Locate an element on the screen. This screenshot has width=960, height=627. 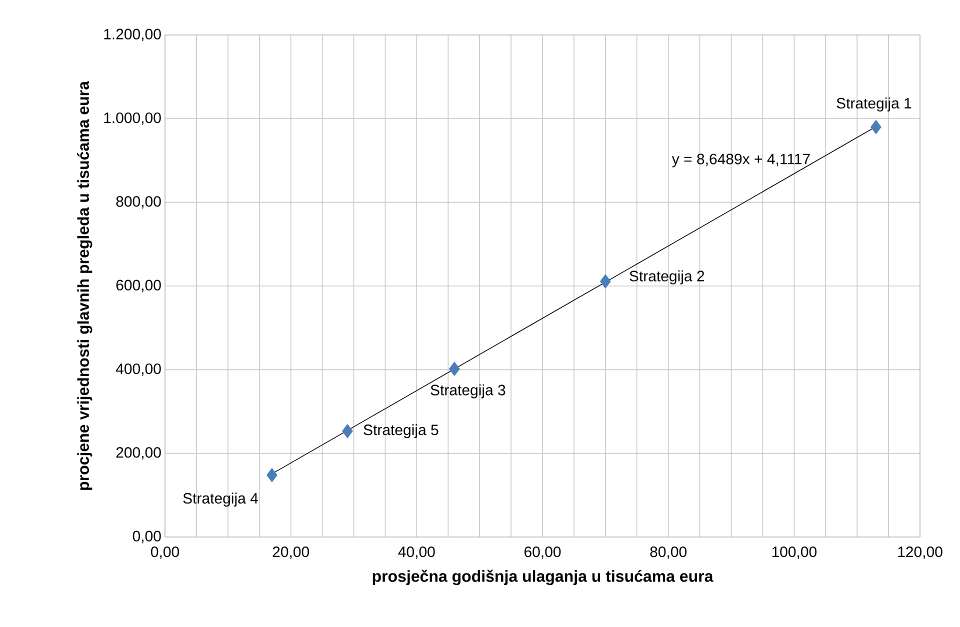
x-tick-label: 80,00 is located at coordinates (668, 552).